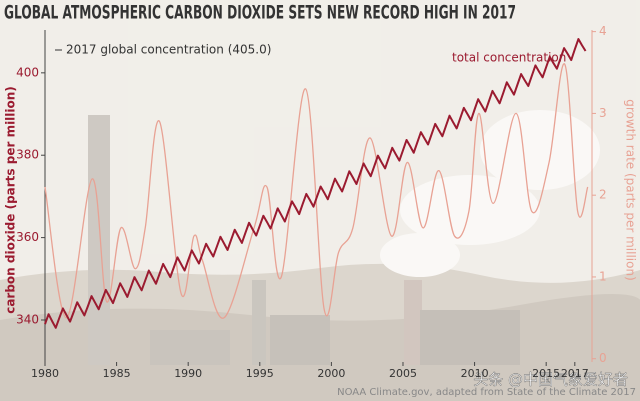 The width and height of the screenshot is (640, 401). What do you see at coordinates (260, 373) in the screenshot?
I see `x-tick-label: 1995` at bounding box center [260, 373].